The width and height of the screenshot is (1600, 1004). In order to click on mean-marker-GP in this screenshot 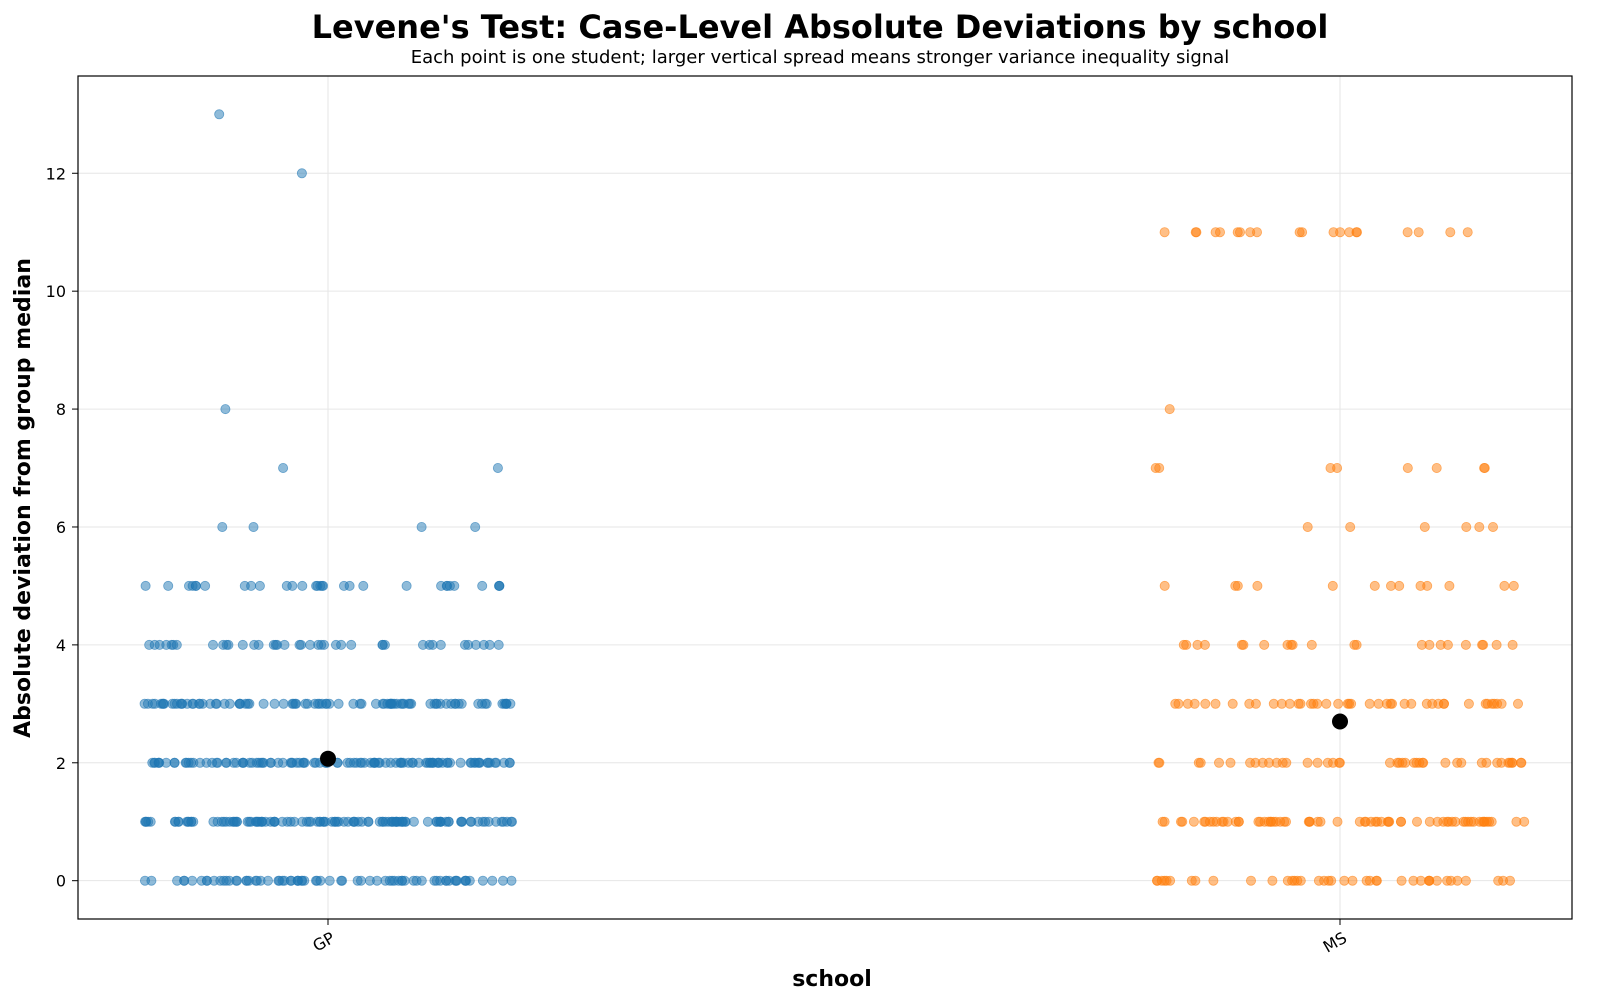, I will do `click(328, 758)`.